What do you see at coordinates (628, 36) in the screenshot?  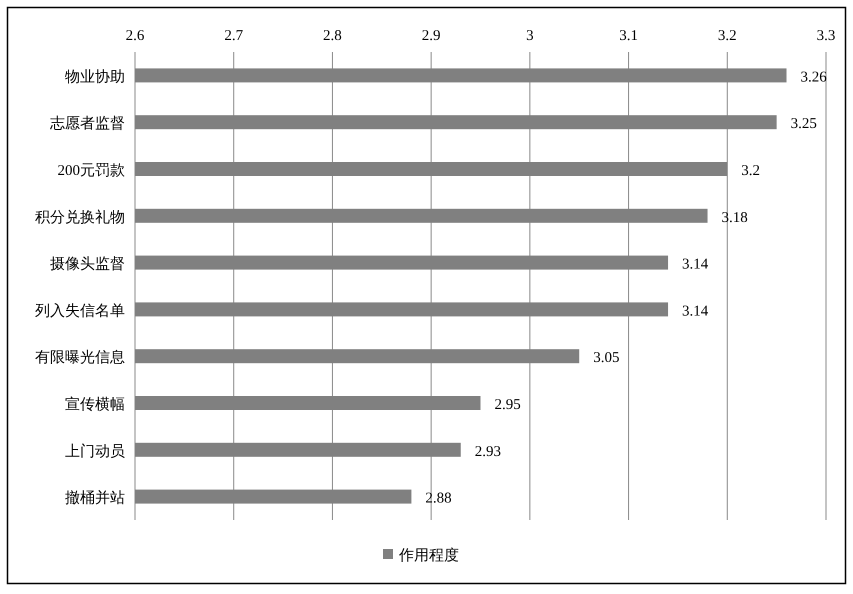 I see `x-tick-label: 3.1` at bounding box center [628, 36].